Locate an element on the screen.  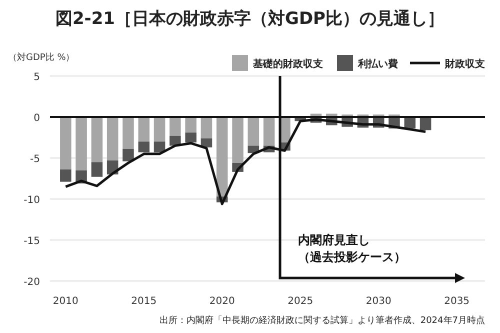
legend-label: 利払い費 is located at coordinates (377, 64).